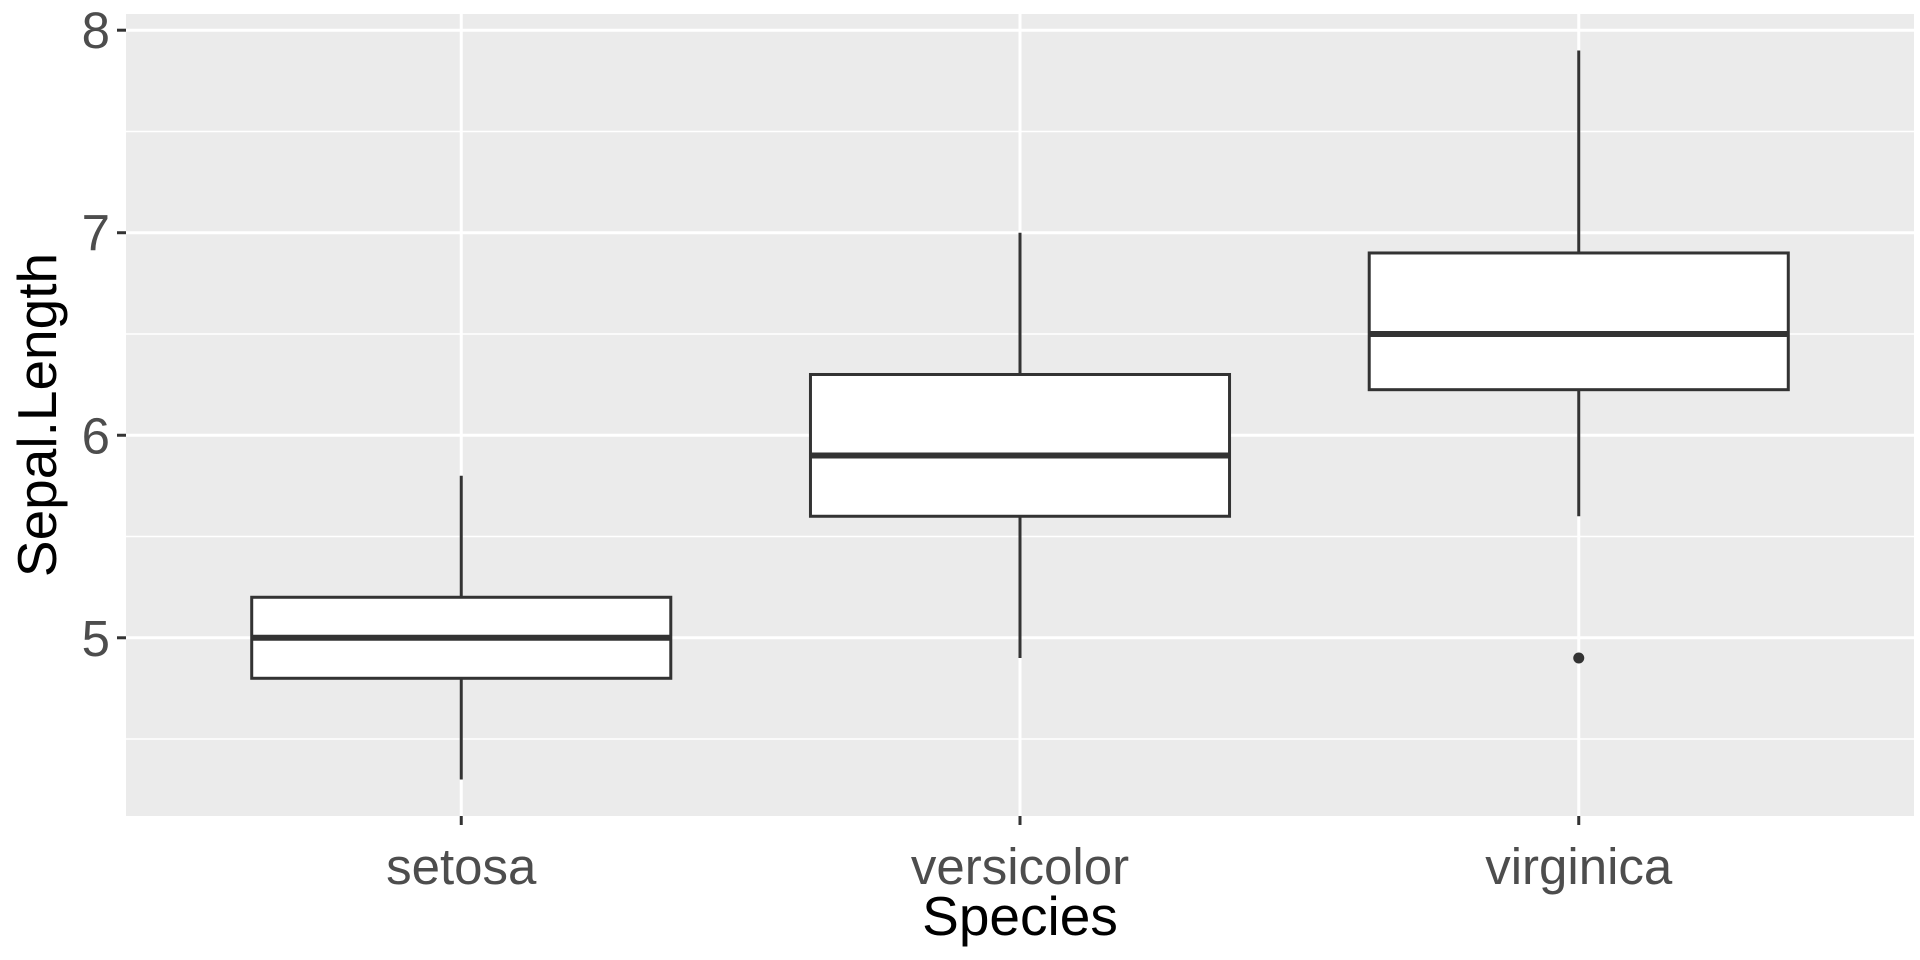 The height and width of the screenshot is (960, 1920). I want to click on box-virginica, so click(1578, 357).